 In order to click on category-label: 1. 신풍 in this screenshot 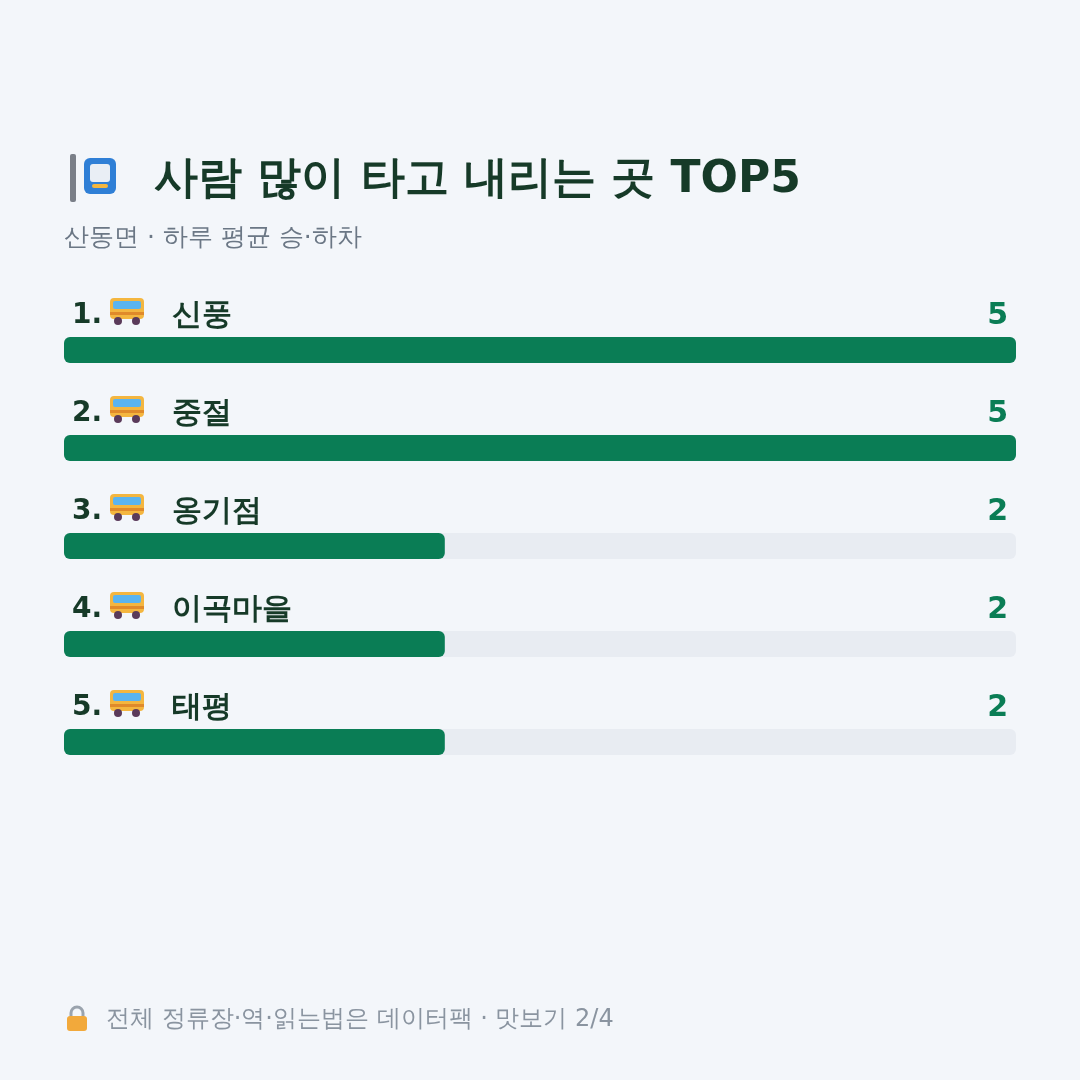, I will do `click(152, 313)`.